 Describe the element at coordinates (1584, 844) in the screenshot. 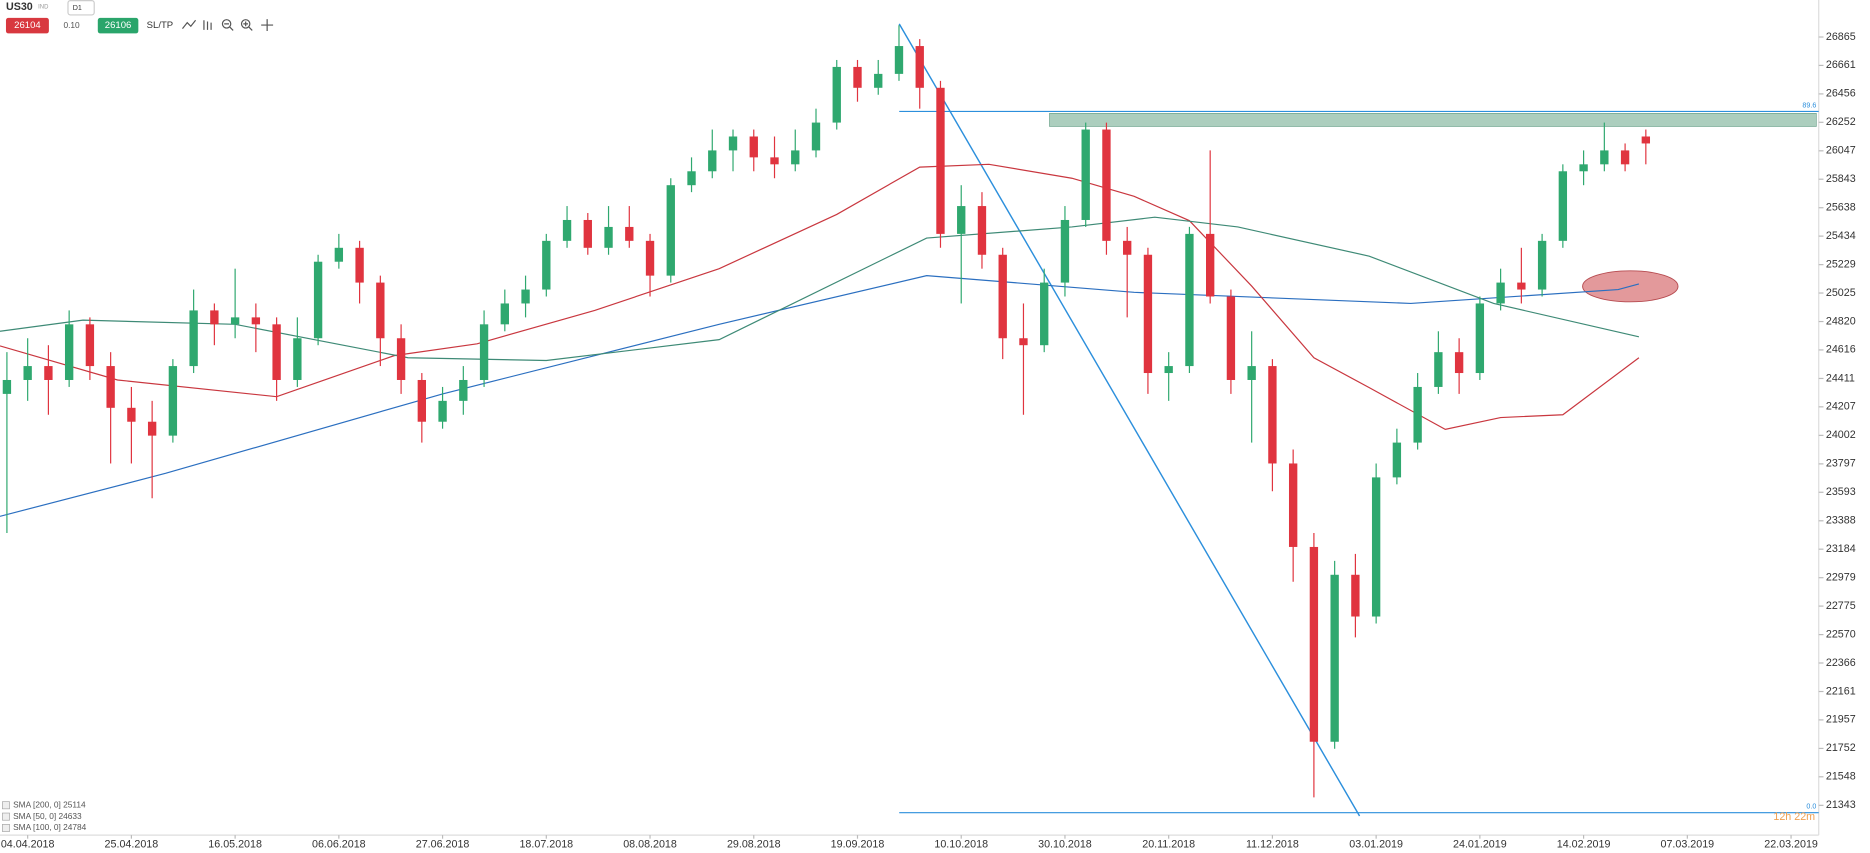

I see `x-tick-label: 14.02.2019` at that location.